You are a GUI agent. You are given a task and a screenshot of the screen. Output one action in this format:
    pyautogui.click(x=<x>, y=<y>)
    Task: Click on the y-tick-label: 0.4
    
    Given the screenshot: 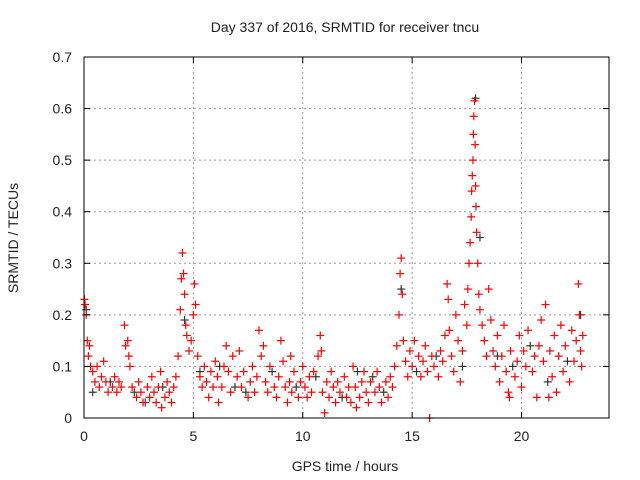 What is the action you would take?
    pyautogui.click(x=63, y=212)
    